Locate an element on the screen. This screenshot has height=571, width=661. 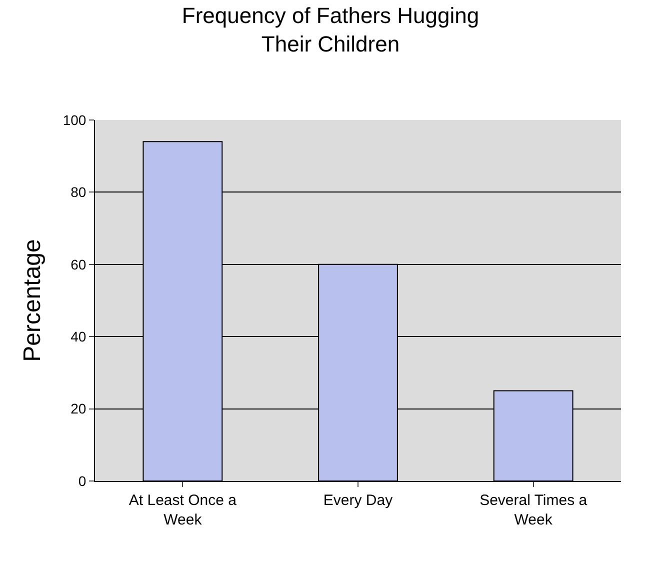
x-tick-label: At Least Once a Week is located at coordinates (183, 510).